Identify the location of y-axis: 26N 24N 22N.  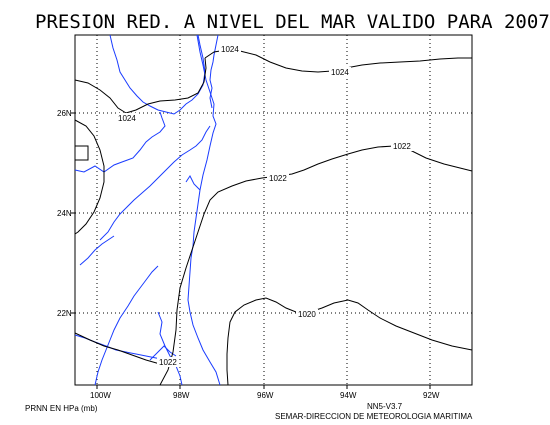
(64, 213).